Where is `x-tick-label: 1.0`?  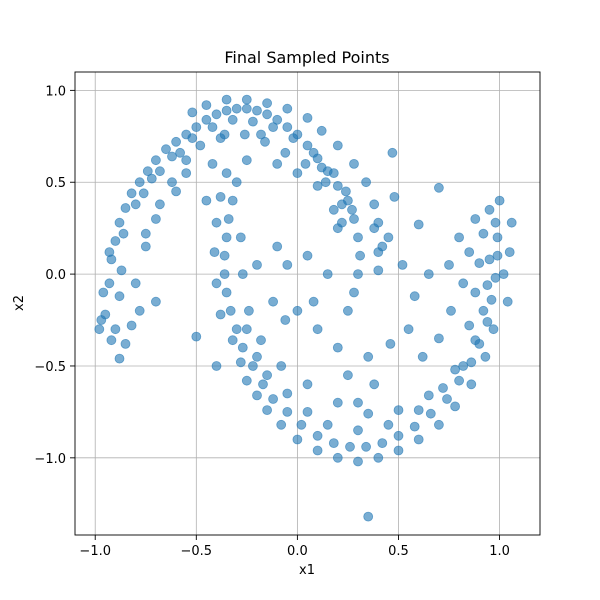 x-tick-label: 1.0 is located at coordinates (499, 551).